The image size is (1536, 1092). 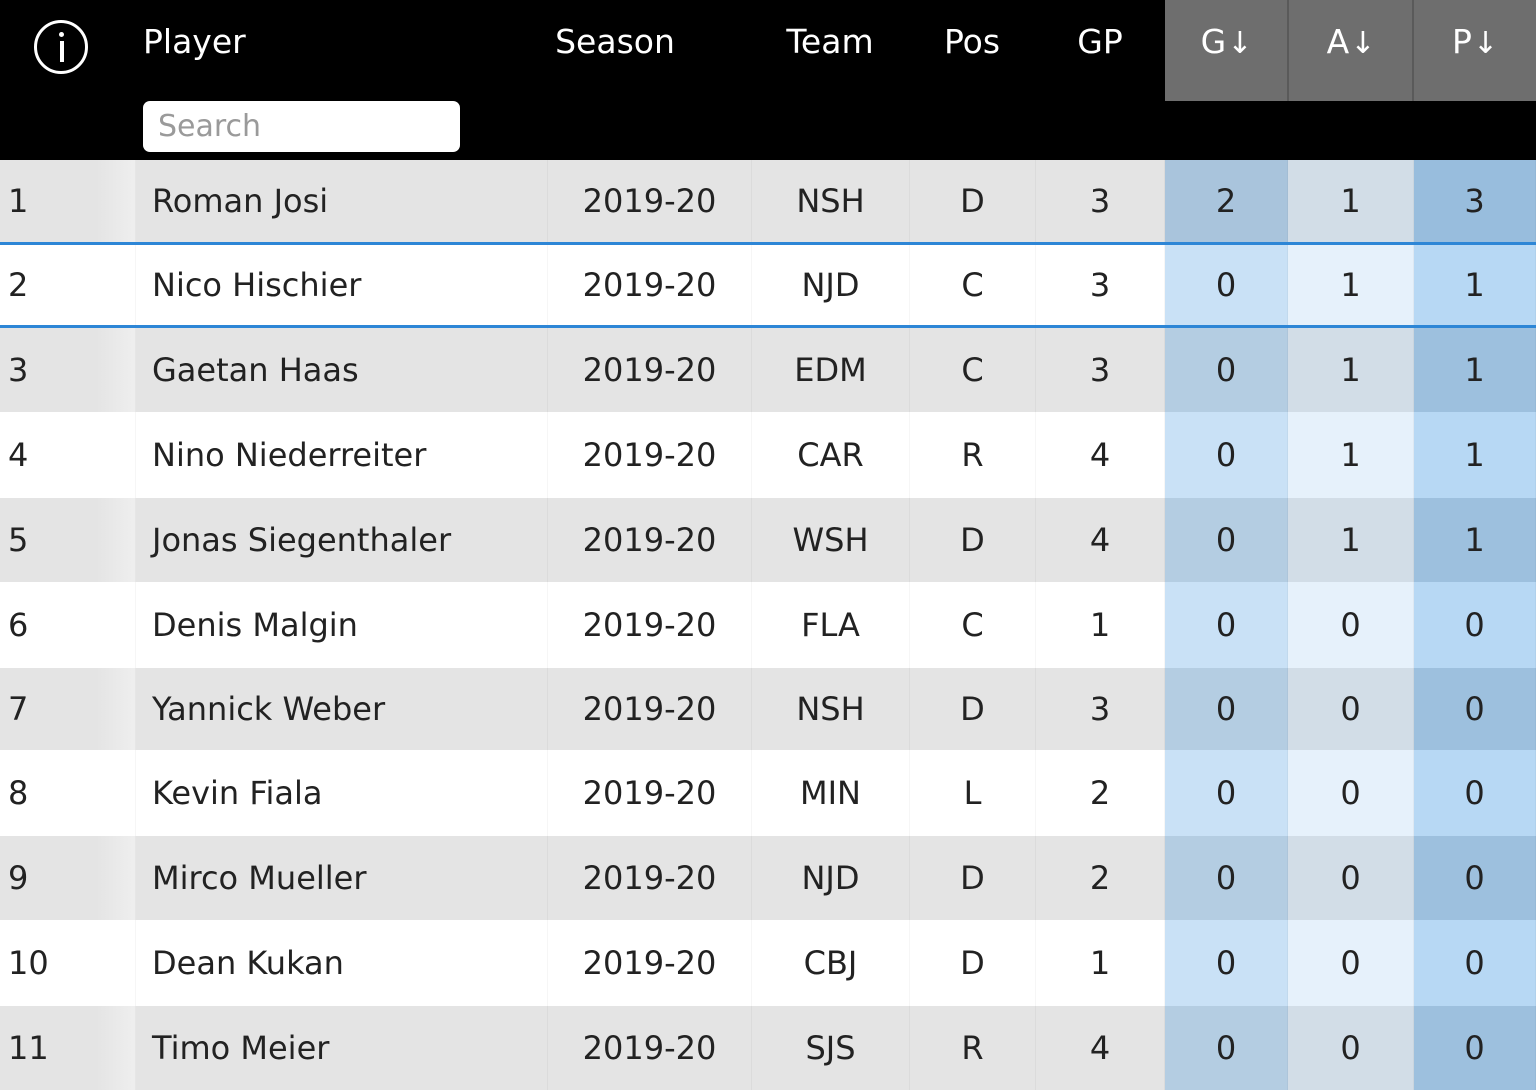 What do you see at coordinates (831, 625) in the screenshot?
I see `team-cell: FLA` at bounding box center [831, 625].